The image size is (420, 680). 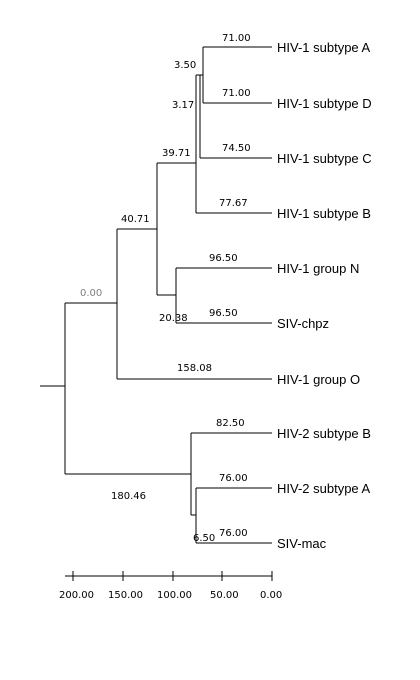 What do you see at coordinates (324, 103) in the screenshot?
I see `leaf-label: HIV-1 subtype D` at bounding box center [324, 103].